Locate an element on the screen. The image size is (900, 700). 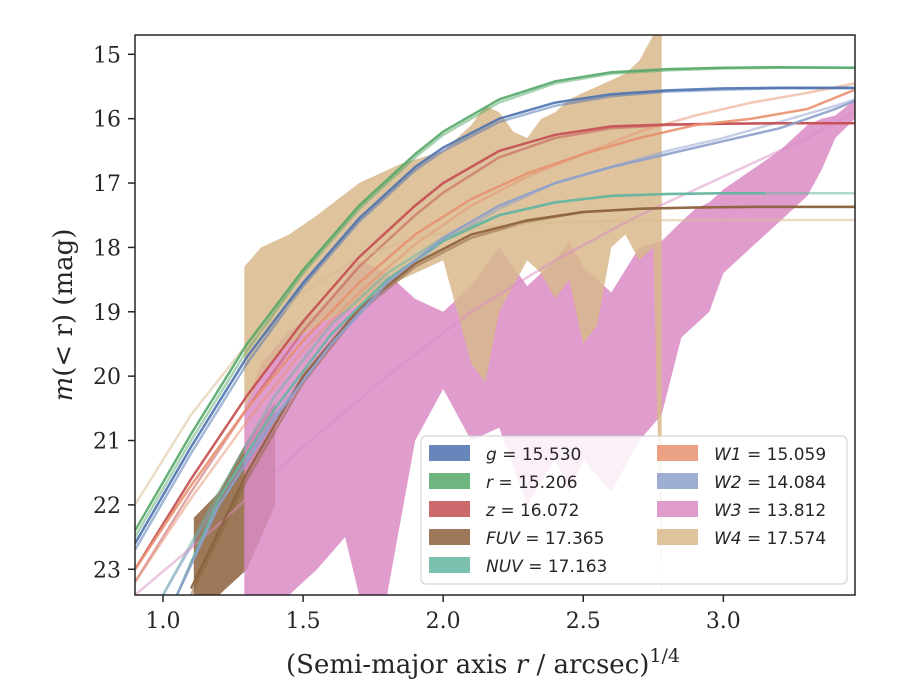
y-axis-ticks: 15 16 17 18 19 20 21 22 23 is located at coordinates (114, 313).